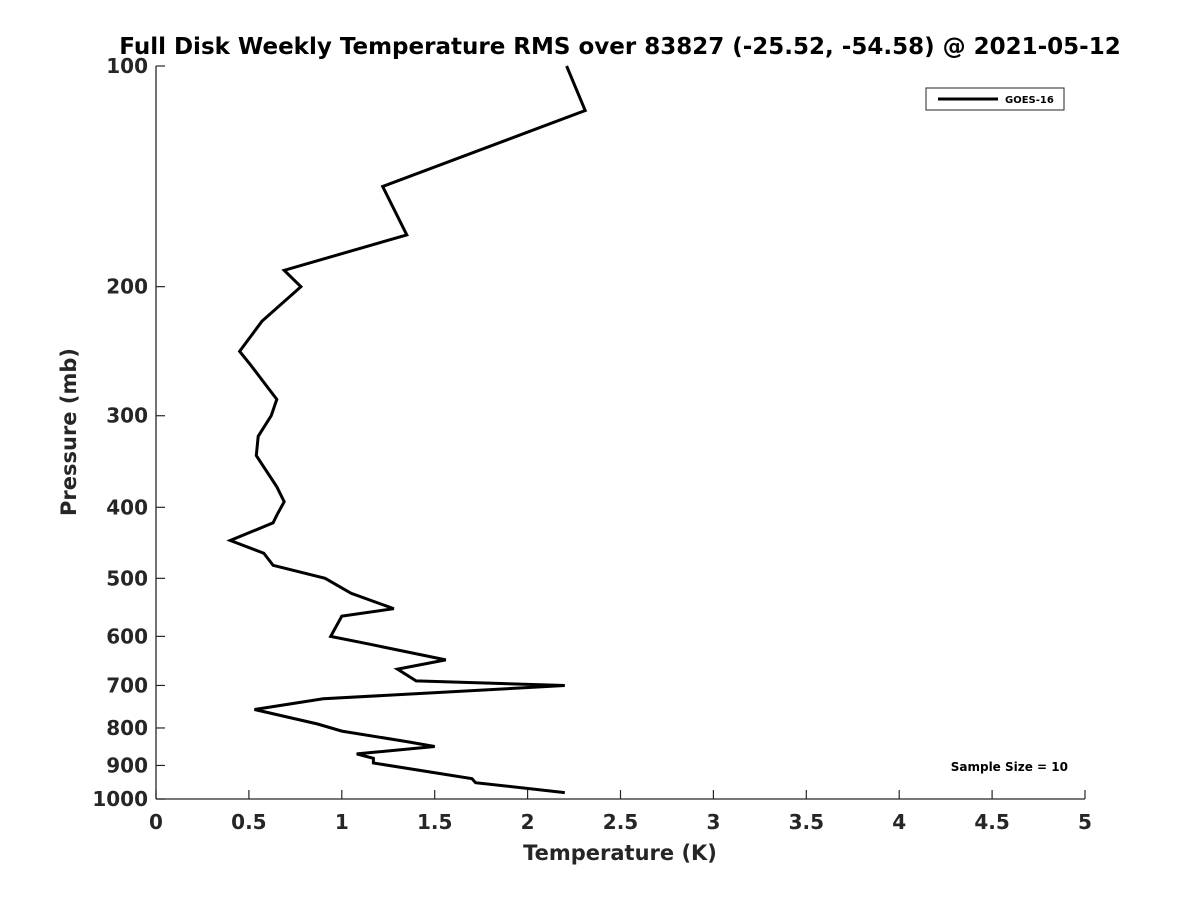 This screenshot has width=1200, height=900. I want to click on x-tick-label: 3, so click(713, 822).